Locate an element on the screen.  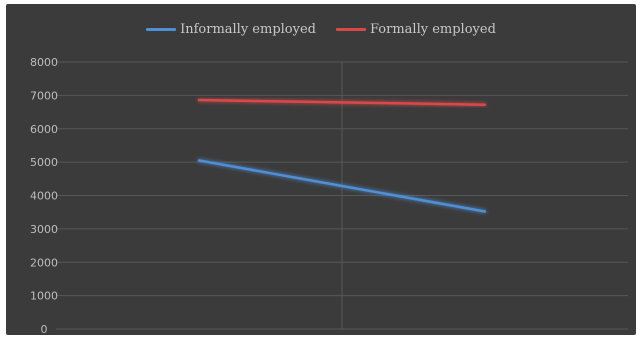
legend-label-informally-employed: Informally employed is located at coordinates (248, 29).